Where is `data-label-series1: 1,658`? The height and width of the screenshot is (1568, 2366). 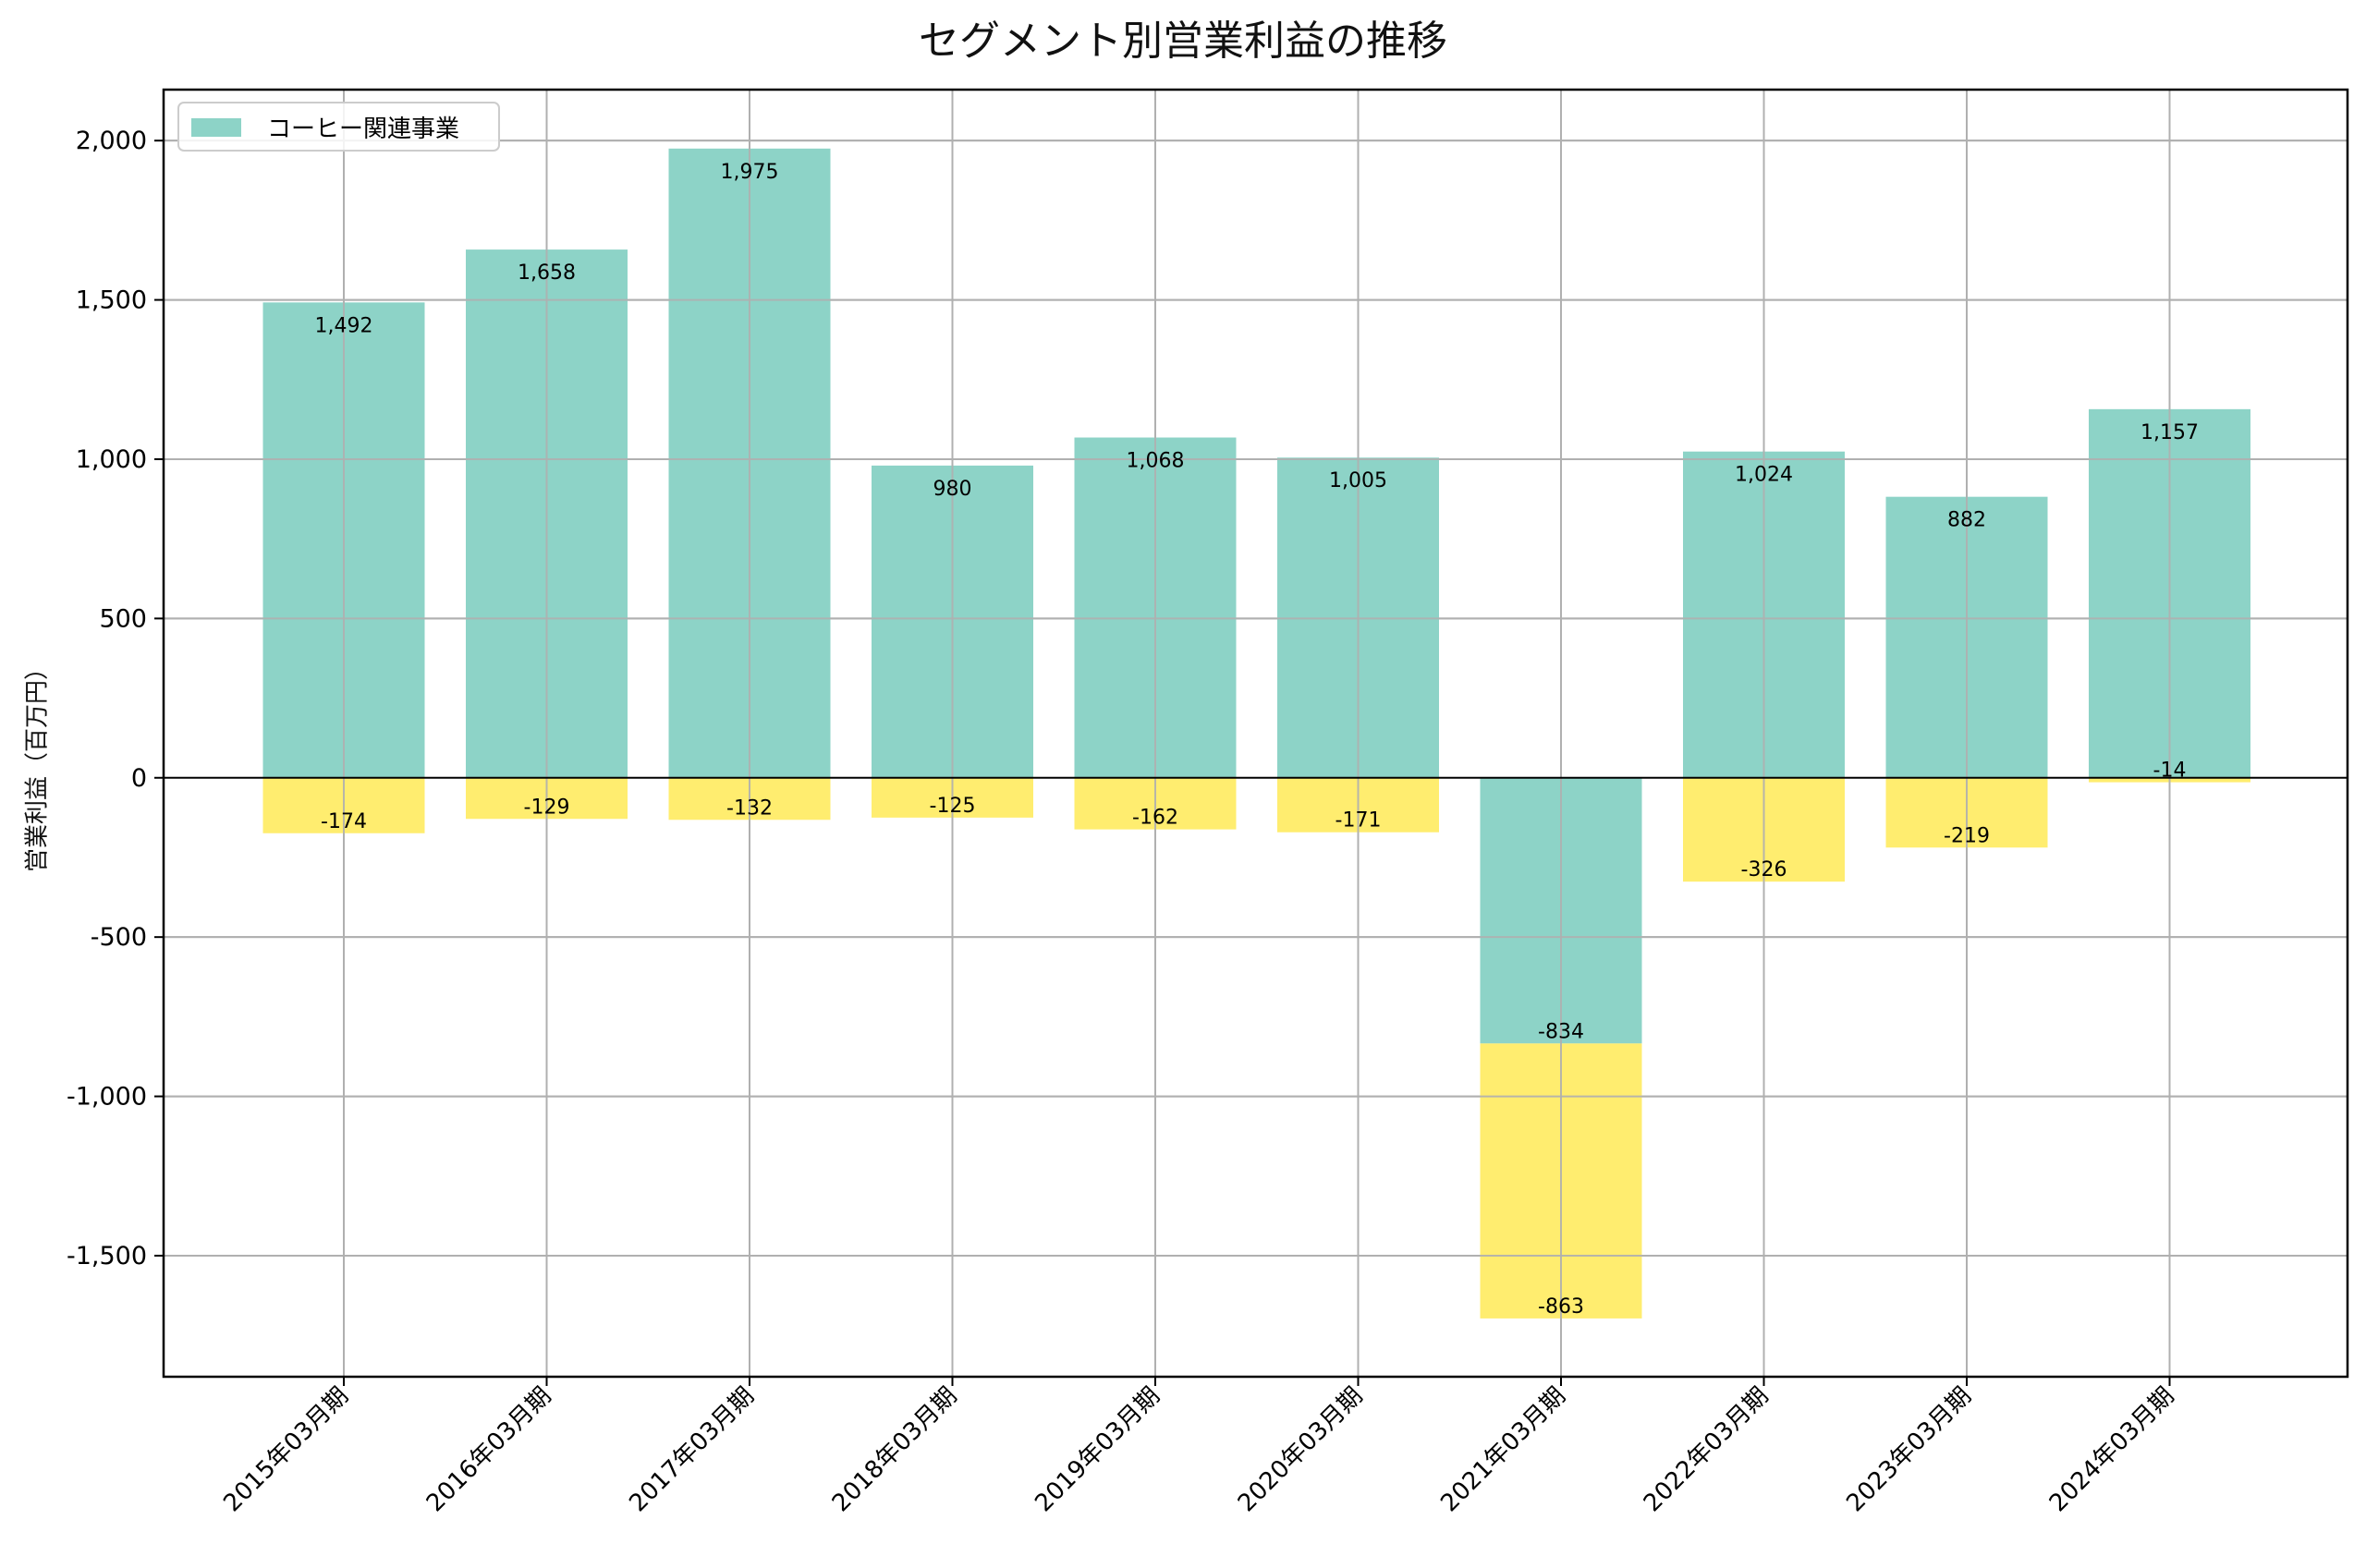
data-label-series1: 1,658 is located at coordinates (547, 273).